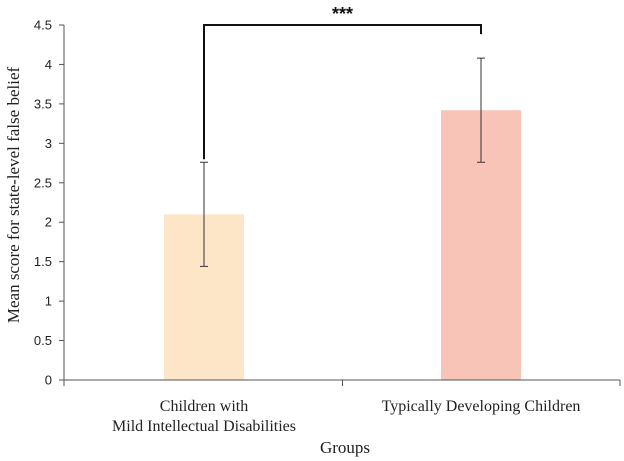 This screenshot has height=461, width=624. I want to click on x-tick-label: Typically Developing Children, so click(481, 406).